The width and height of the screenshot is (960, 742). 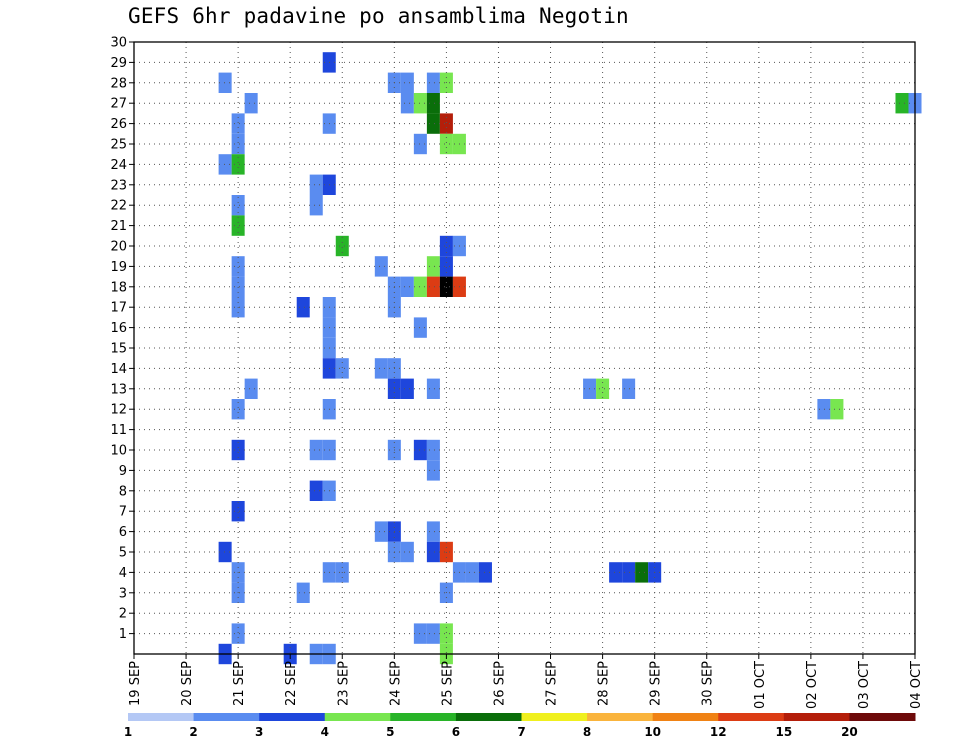 I want to click on x-tick-label: 22 SEP, so click(x=291, y=683).